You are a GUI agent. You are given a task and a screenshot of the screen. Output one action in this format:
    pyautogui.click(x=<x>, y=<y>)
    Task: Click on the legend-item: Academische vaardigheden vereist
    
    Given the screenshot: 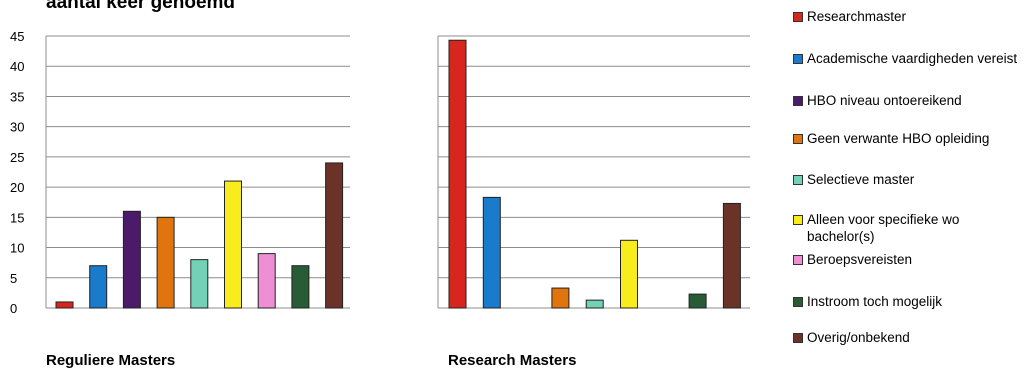 What is the action you would take?
    pyautogui.click(x=908, y=58)
    